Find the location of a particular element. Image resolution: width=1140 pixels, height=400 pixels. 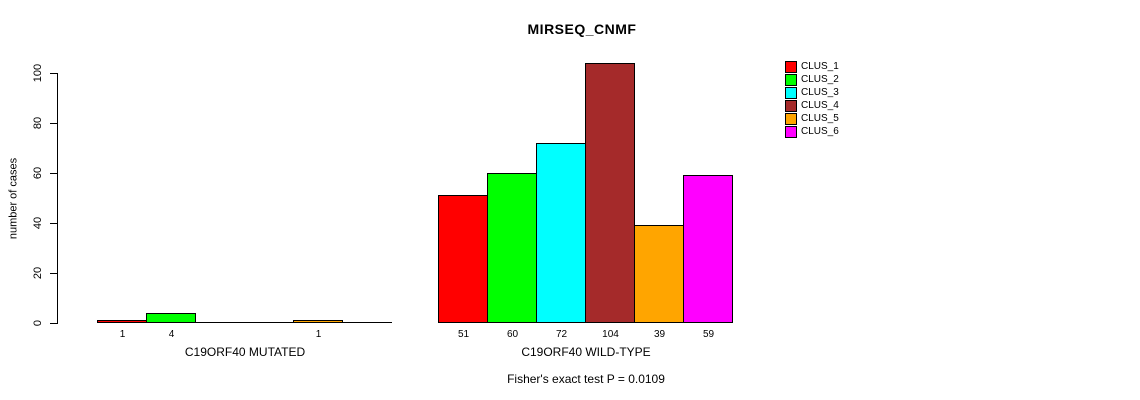

y-tick-label-100: 100 is located at coordinates (38, 73).